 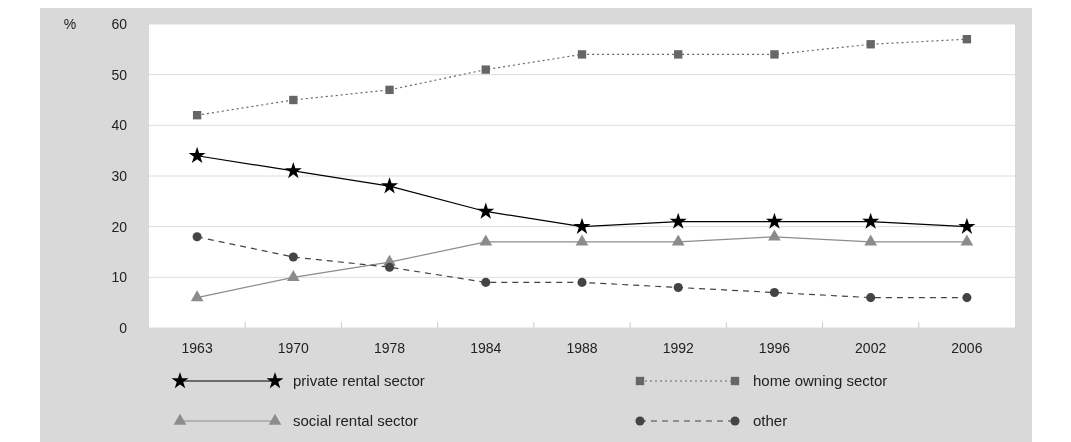 I want to click on y-tick-label: 50, so click(x=119, y=74).